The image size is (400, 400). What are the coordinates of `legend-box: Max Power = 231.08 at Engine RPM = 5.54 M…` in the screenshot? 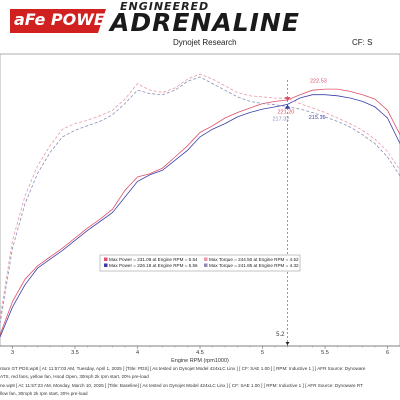 It's located at (200, 263).